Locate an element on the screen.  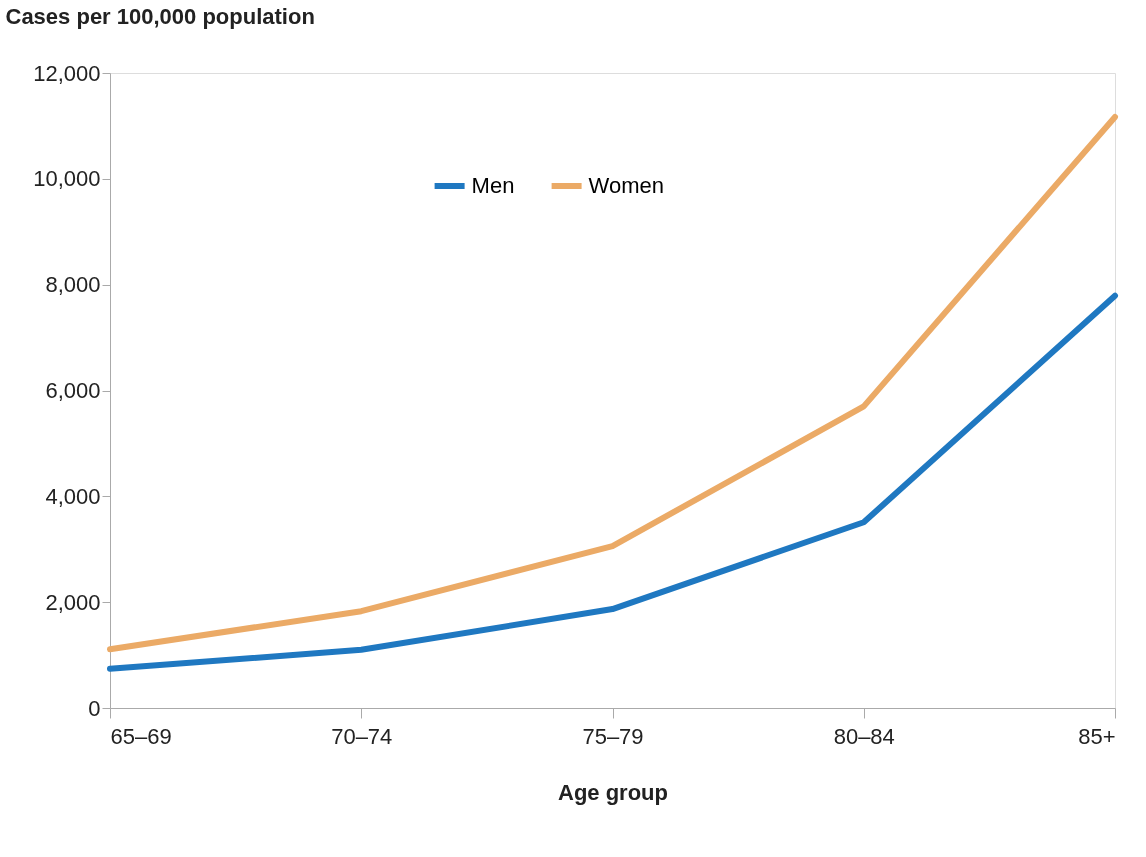
y-tick-label: 2,000 is located at coordinates (73, 602).